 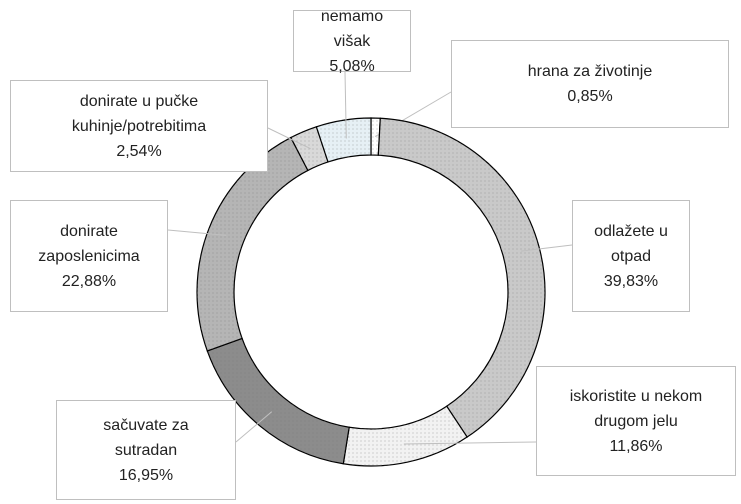 What do you see at coordinates (352, 28) in the screenshot?
I see `category-label: nemamo višak` at bounding box center [352, 28].